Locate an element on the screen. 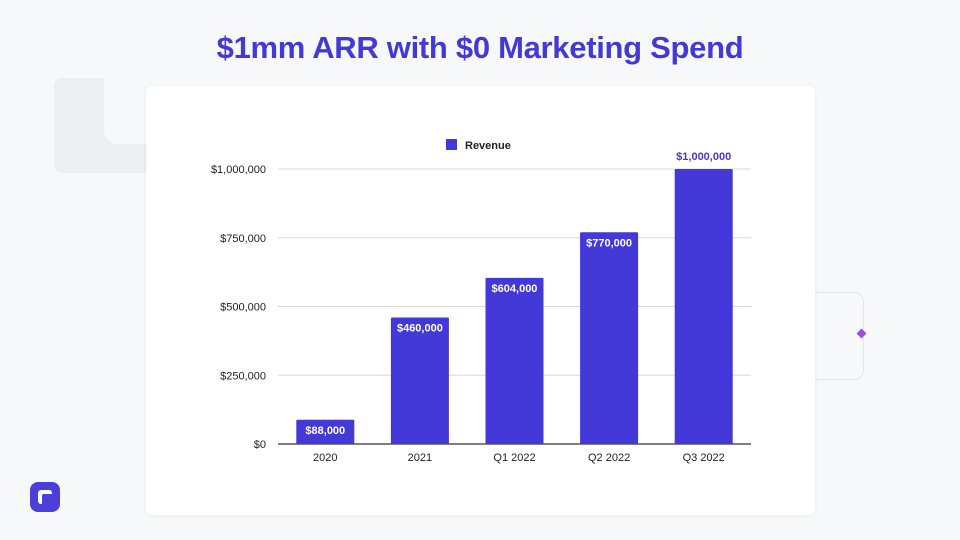  y-tick-label: $0 is located at coordinates (260, 445).